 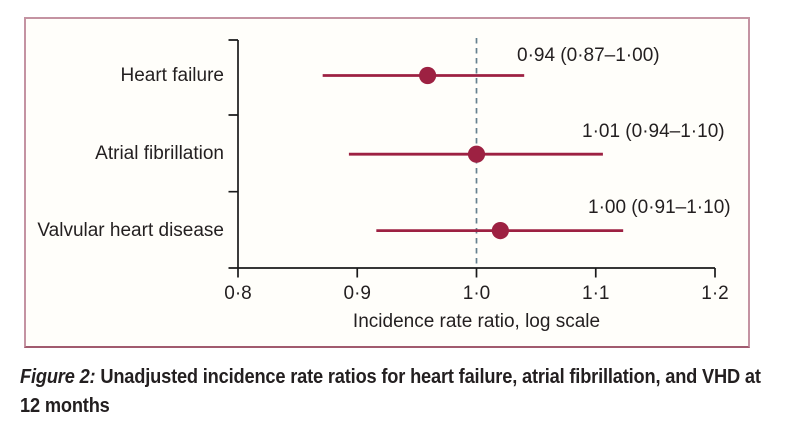 I want to click on x-tick-label: 0·8, so click(x=238, y=293).